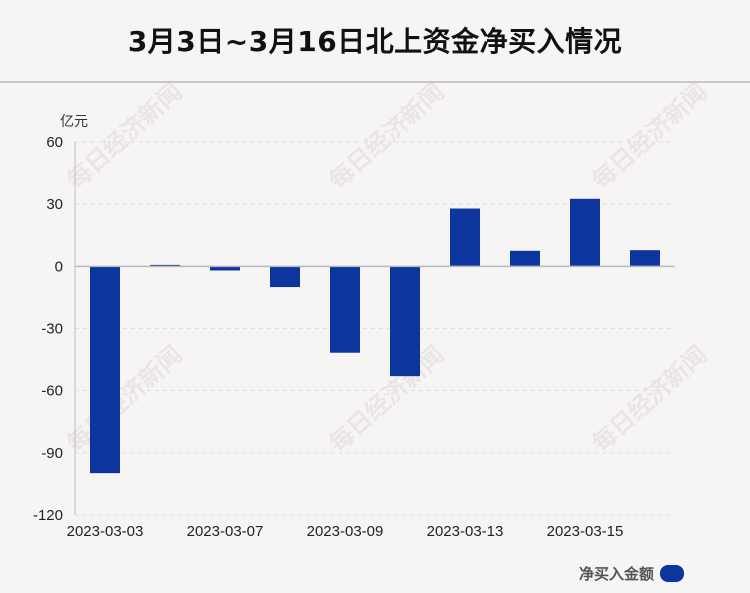  Describe the element at coordinates (375, 82) in the screenshot. I see `title-divider` at that location.